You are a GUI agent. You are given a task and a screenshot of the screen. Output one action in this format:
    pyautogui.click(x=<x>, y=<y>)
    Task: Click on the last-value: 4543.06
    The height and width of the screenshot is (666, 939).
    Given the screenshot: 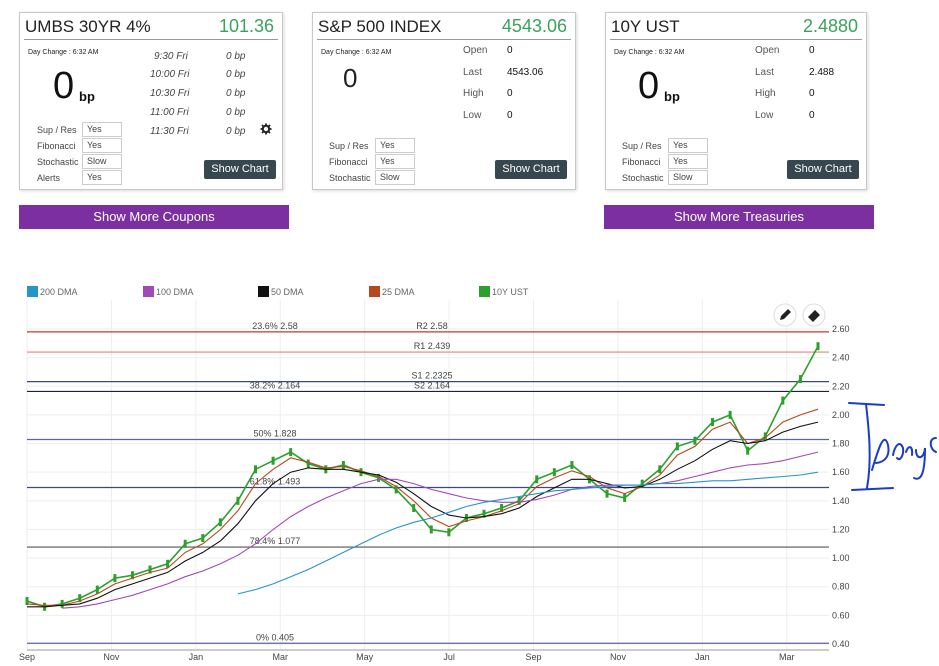 What is the action you would take?
    pyautogui.click(x=525, y=72)
    